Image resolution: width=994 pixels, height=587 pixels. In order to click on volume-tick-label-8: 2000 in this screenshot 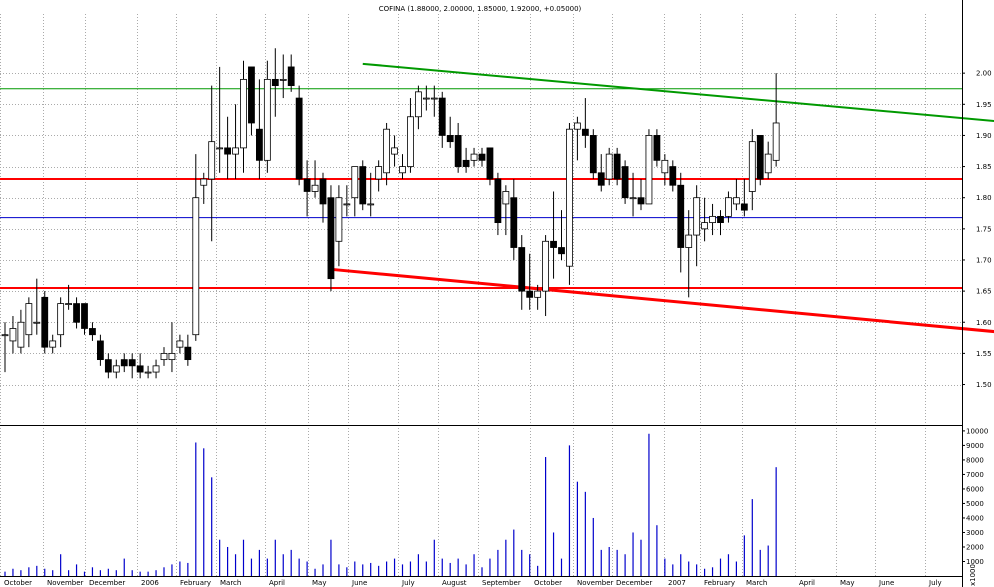, I will do `click(975, 547)`.